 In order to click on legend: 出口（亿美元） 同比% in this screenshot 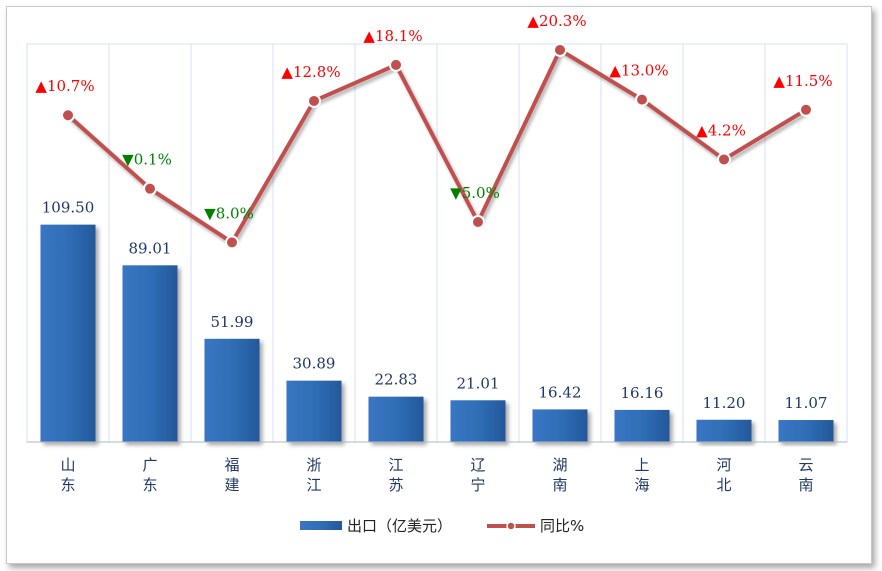, I will do `click(442, 526)`.